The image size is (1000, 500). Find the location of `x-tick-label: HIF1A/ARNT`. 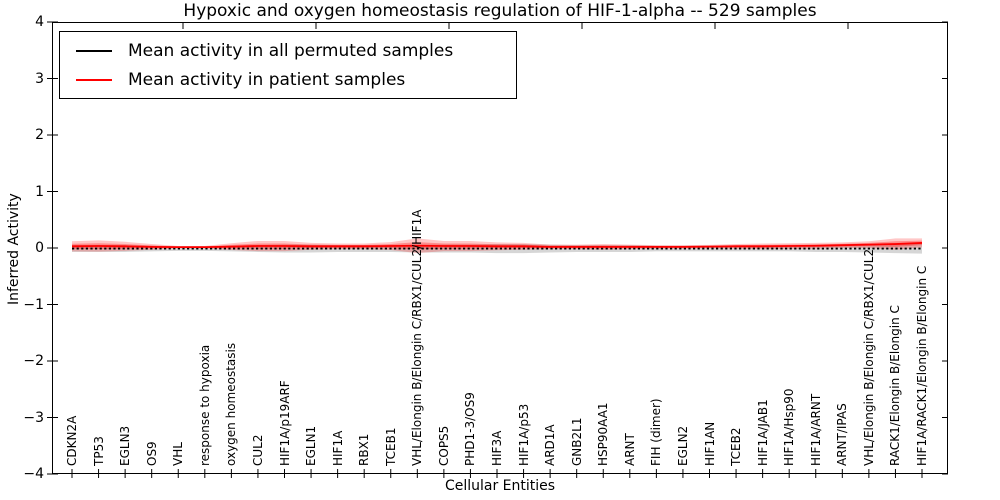

x-tick-label: HIF1A/ARNT is located at coordinates (815, 429).